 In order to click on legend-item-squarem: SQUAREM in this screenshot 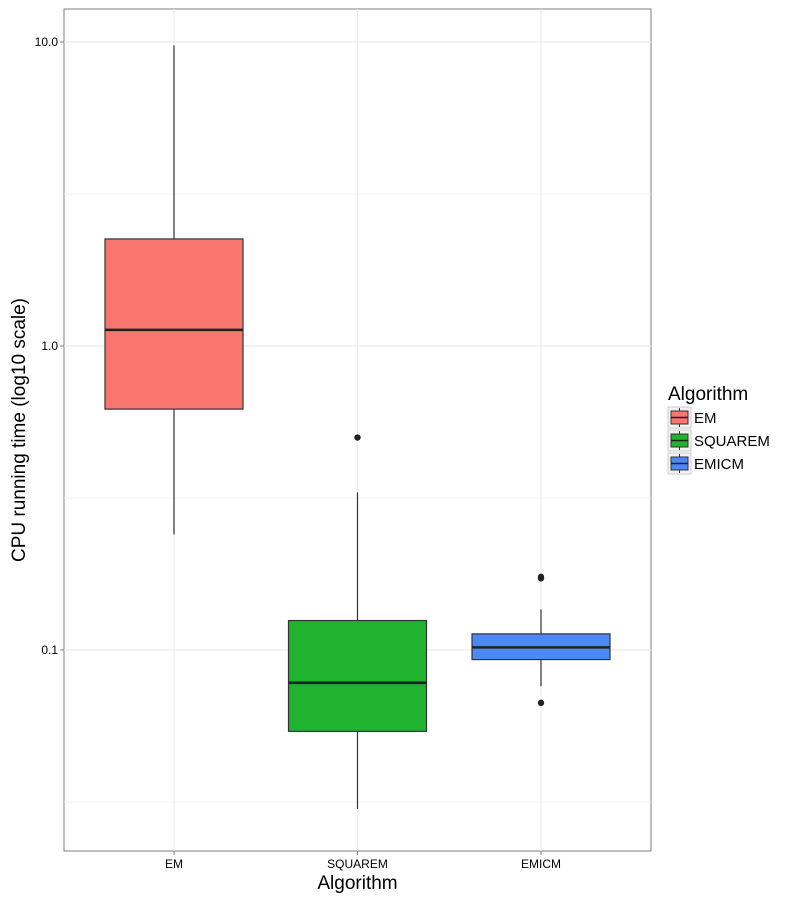, I will do `click(718, 440)`.